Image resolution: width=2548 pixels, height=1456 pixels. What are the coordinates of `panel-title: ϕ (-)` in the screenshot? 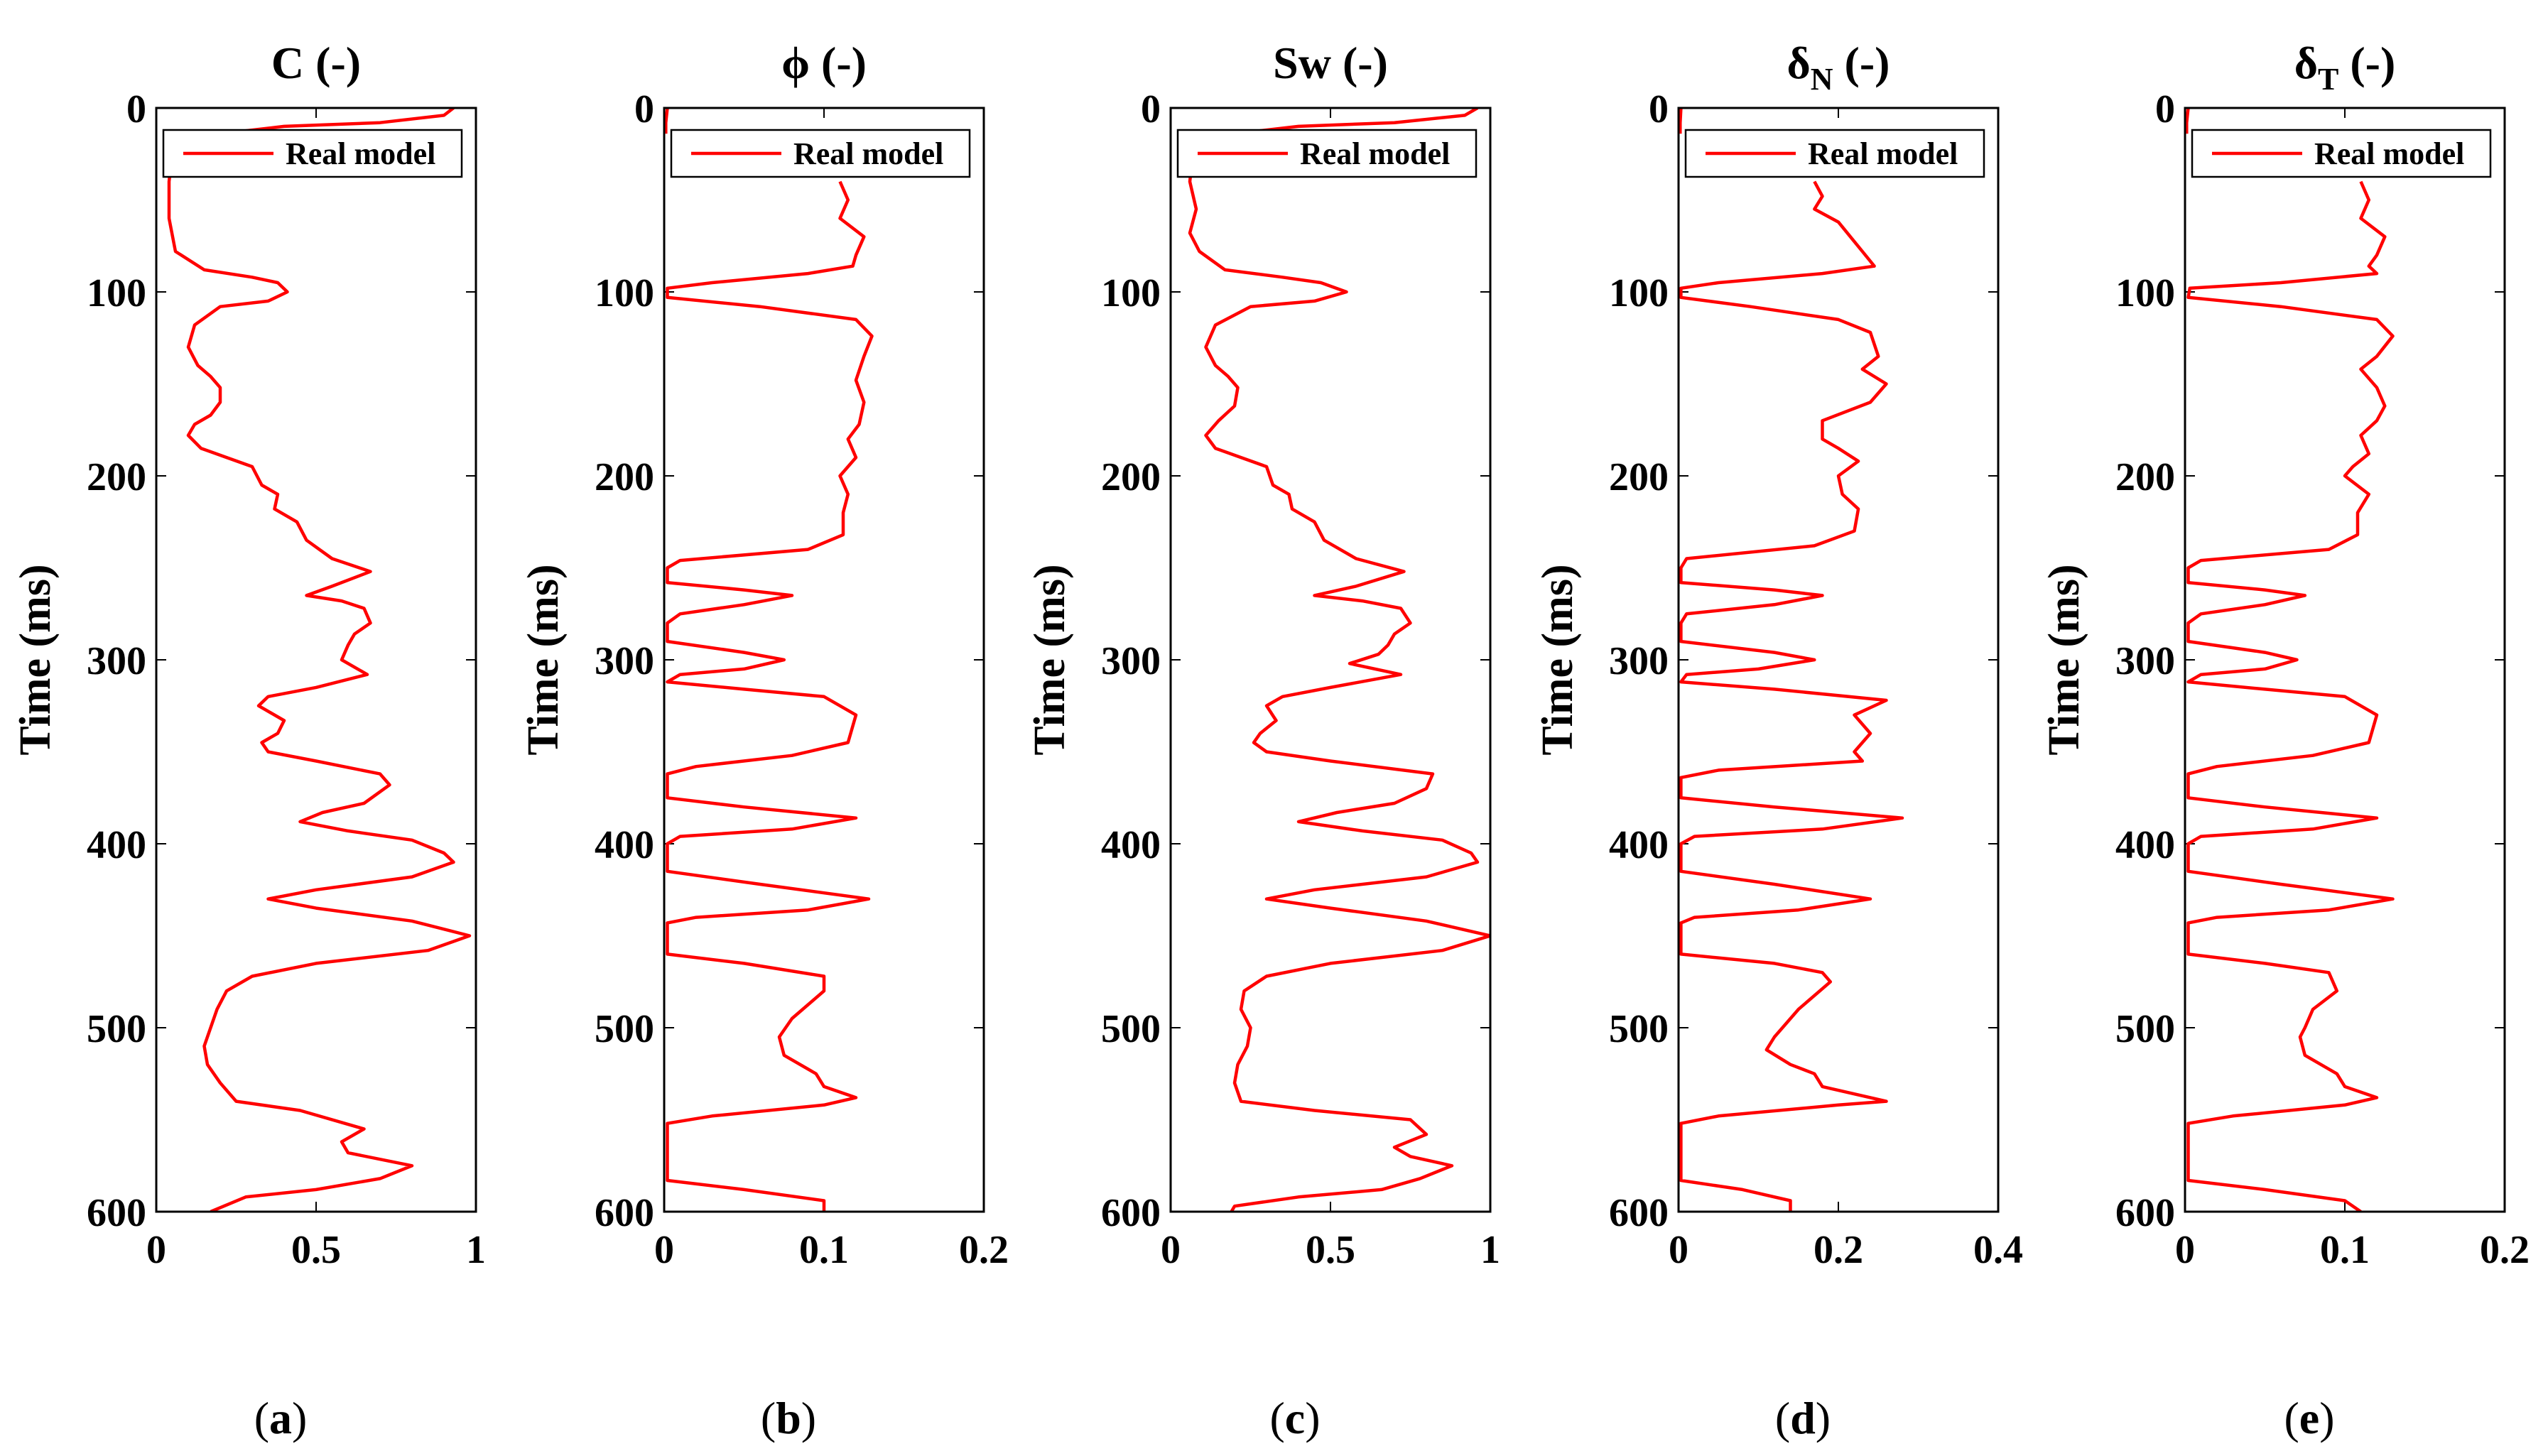 It's located at (824, 63).